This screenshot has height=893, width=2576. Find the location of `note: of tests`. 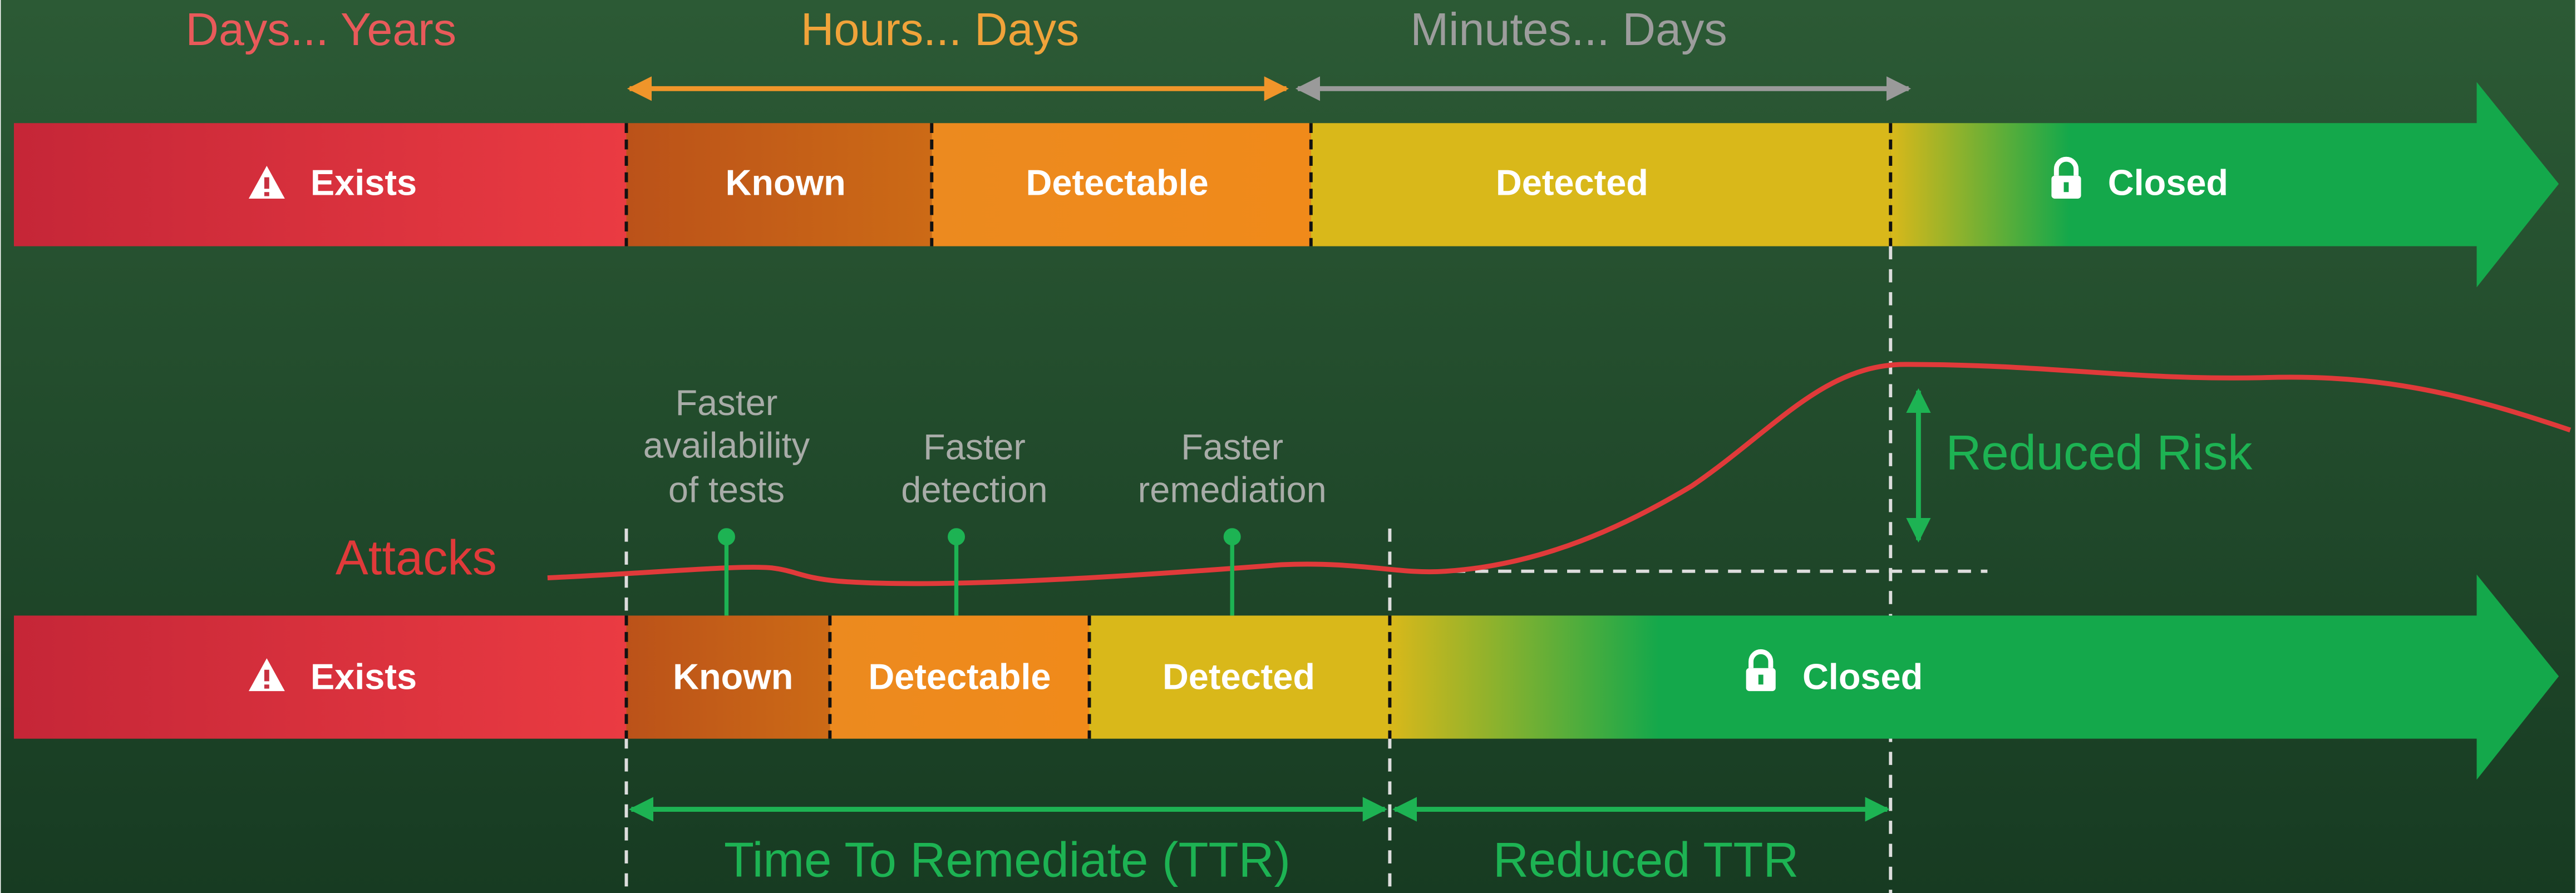

note: of tests is located at coordinates (726, 489).